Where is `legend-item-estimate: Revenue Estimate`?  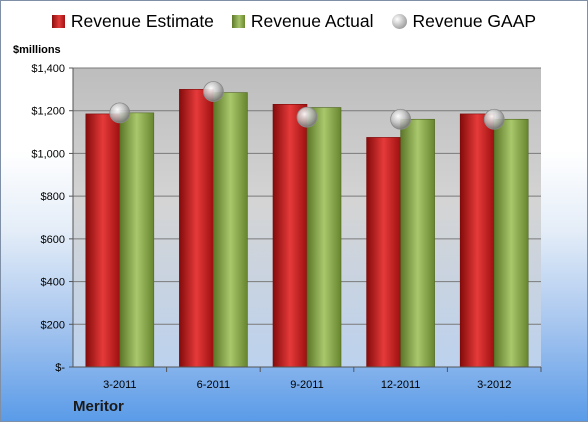
legend-item-estimate: Revenue Estimate is located at coordinates (132, 21).